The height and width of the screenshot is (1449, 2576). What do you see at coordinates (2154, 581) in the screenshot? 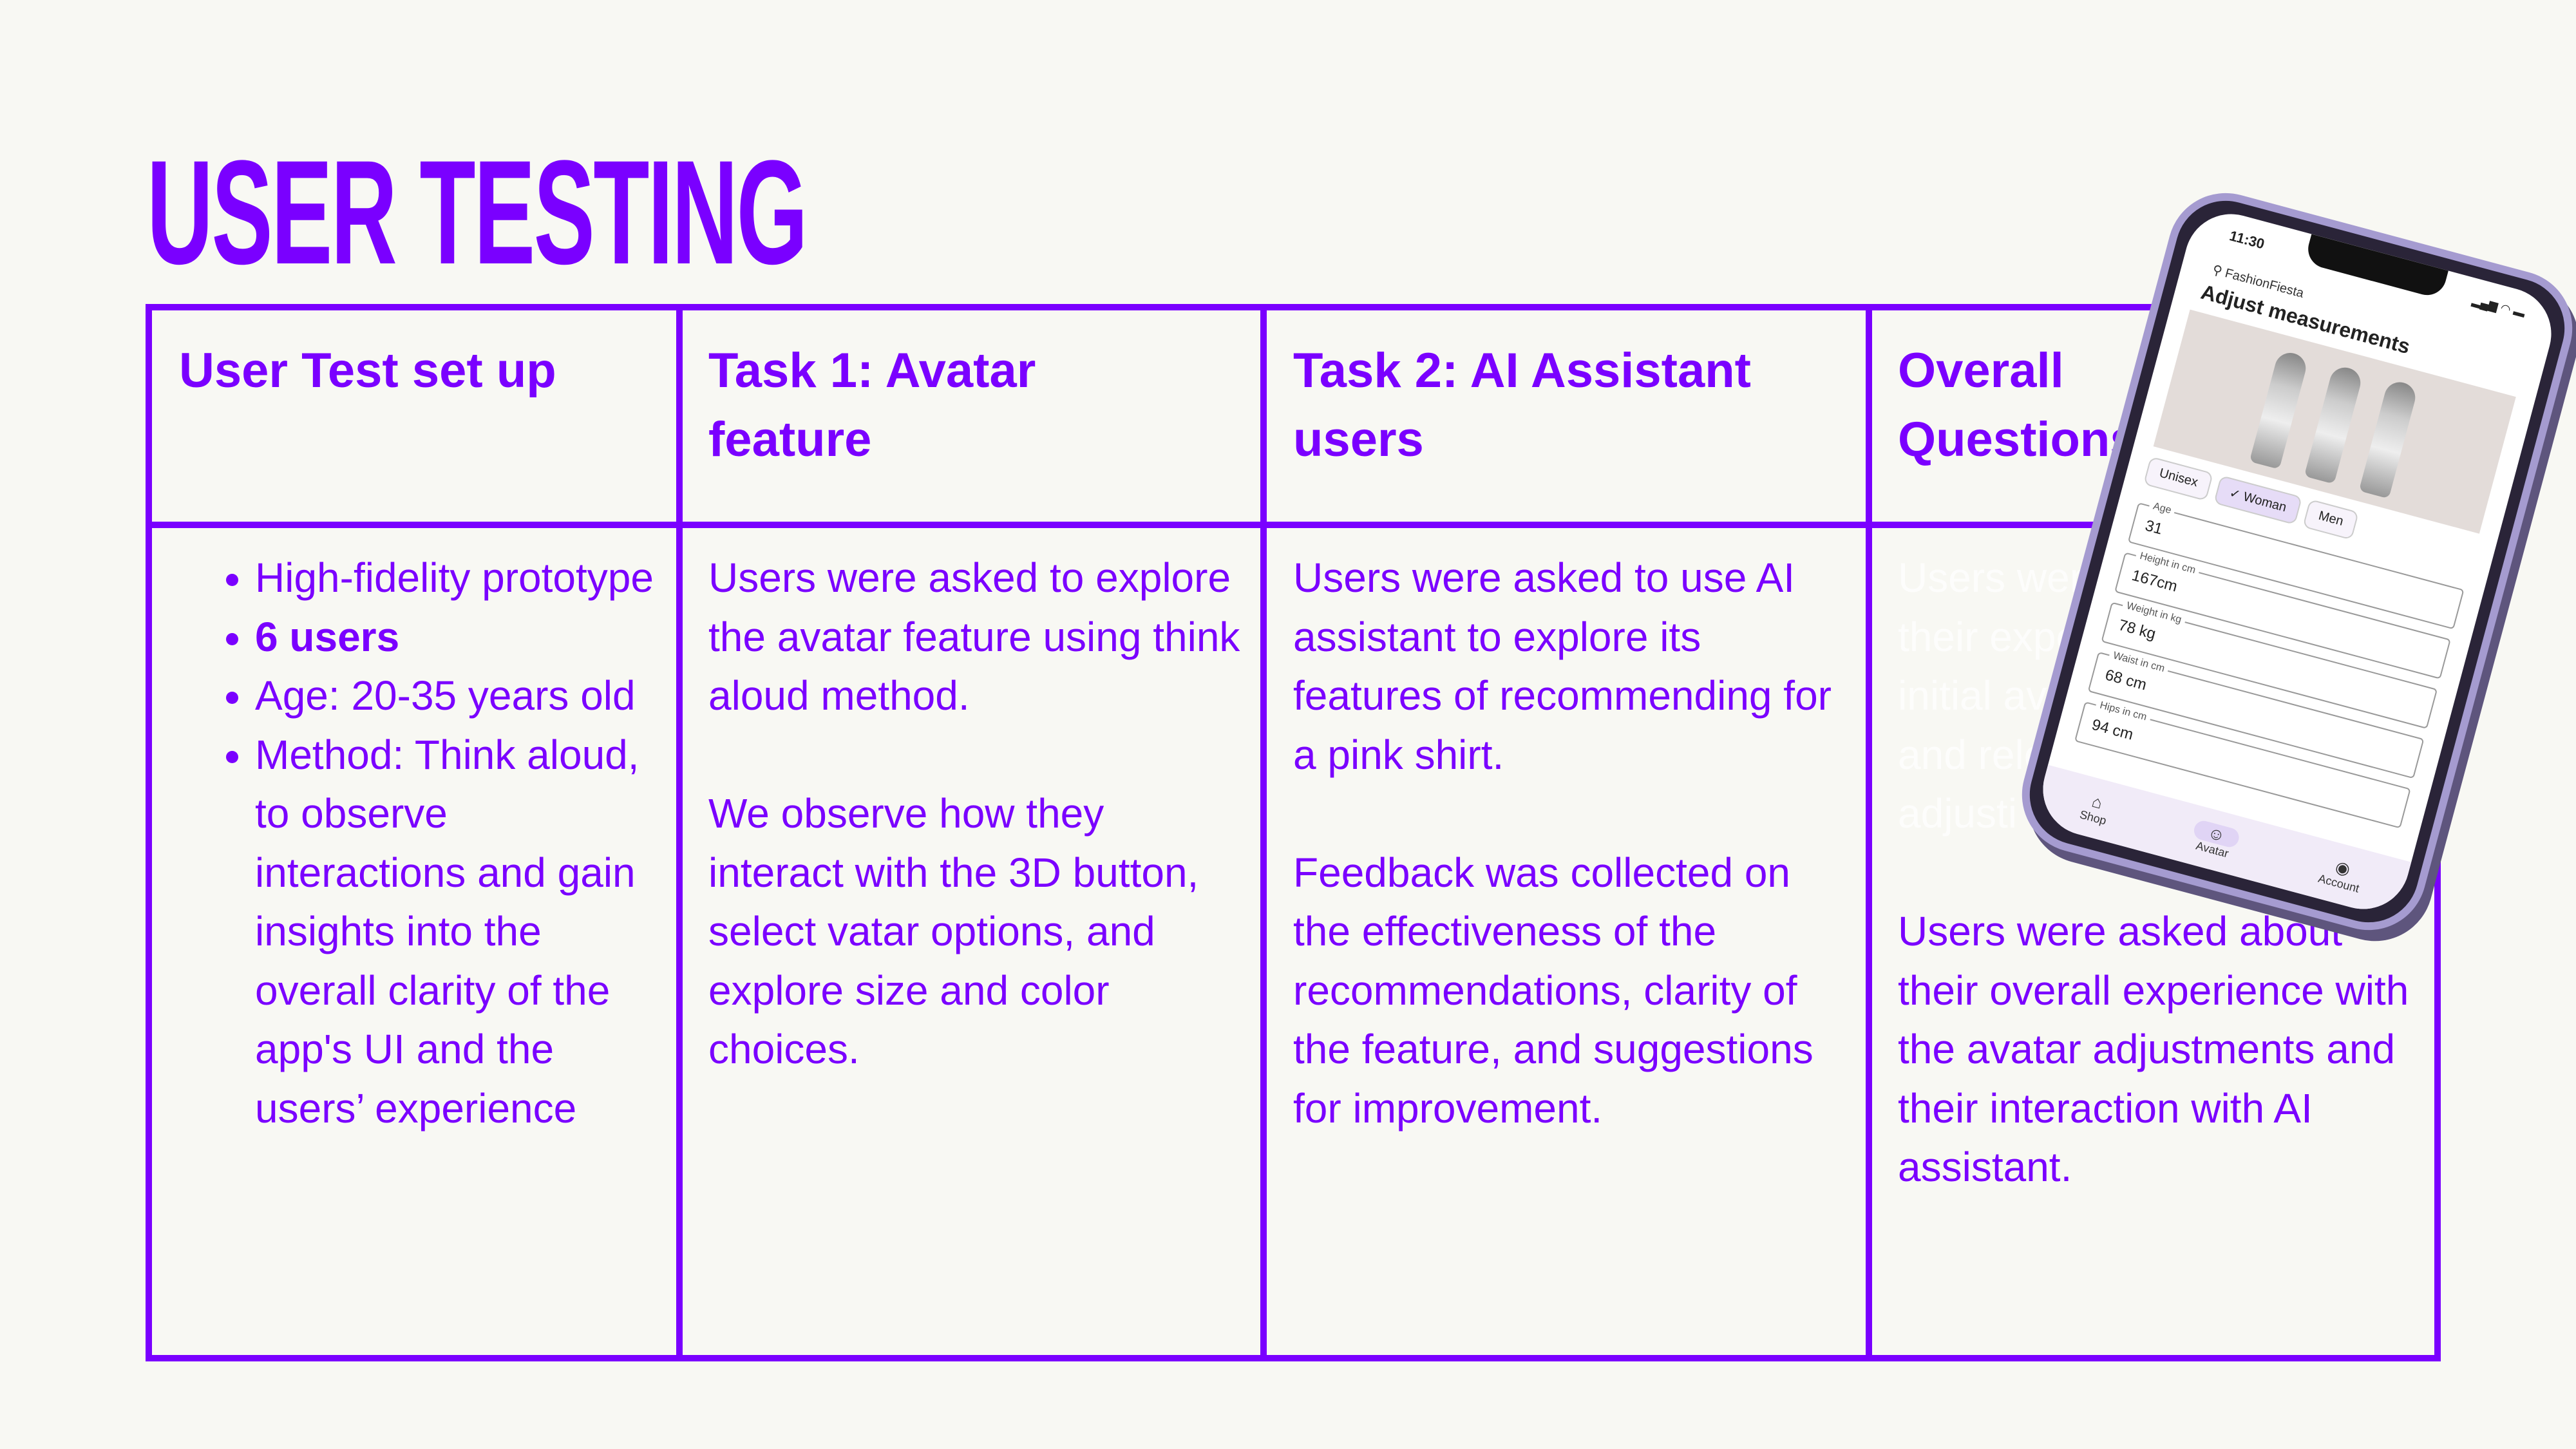
I see `field-value: 167cm` at bounding box center [2154, 581].